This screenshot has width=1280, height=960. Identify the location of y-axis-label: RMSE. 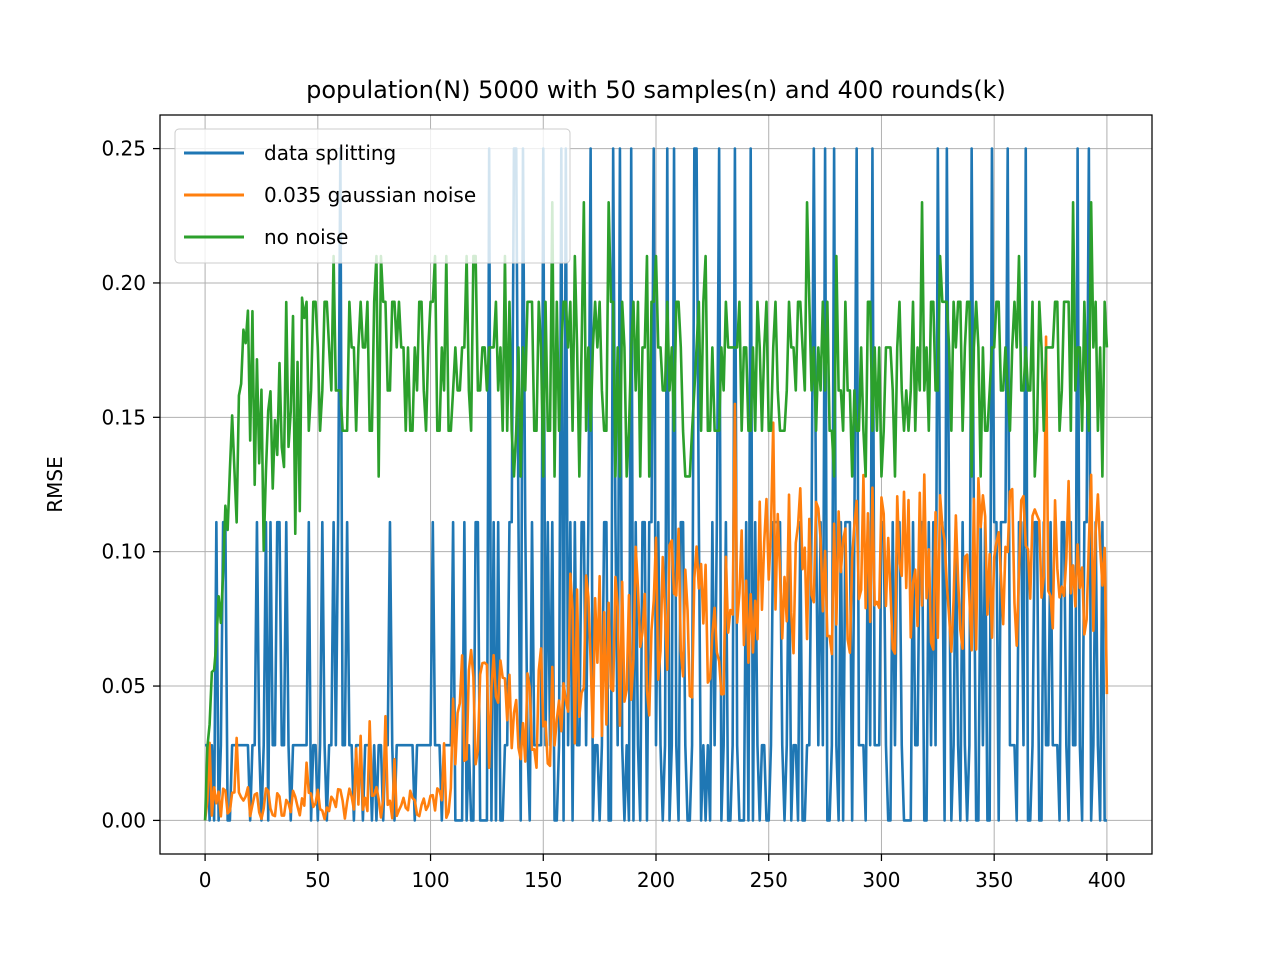
(55, 484).